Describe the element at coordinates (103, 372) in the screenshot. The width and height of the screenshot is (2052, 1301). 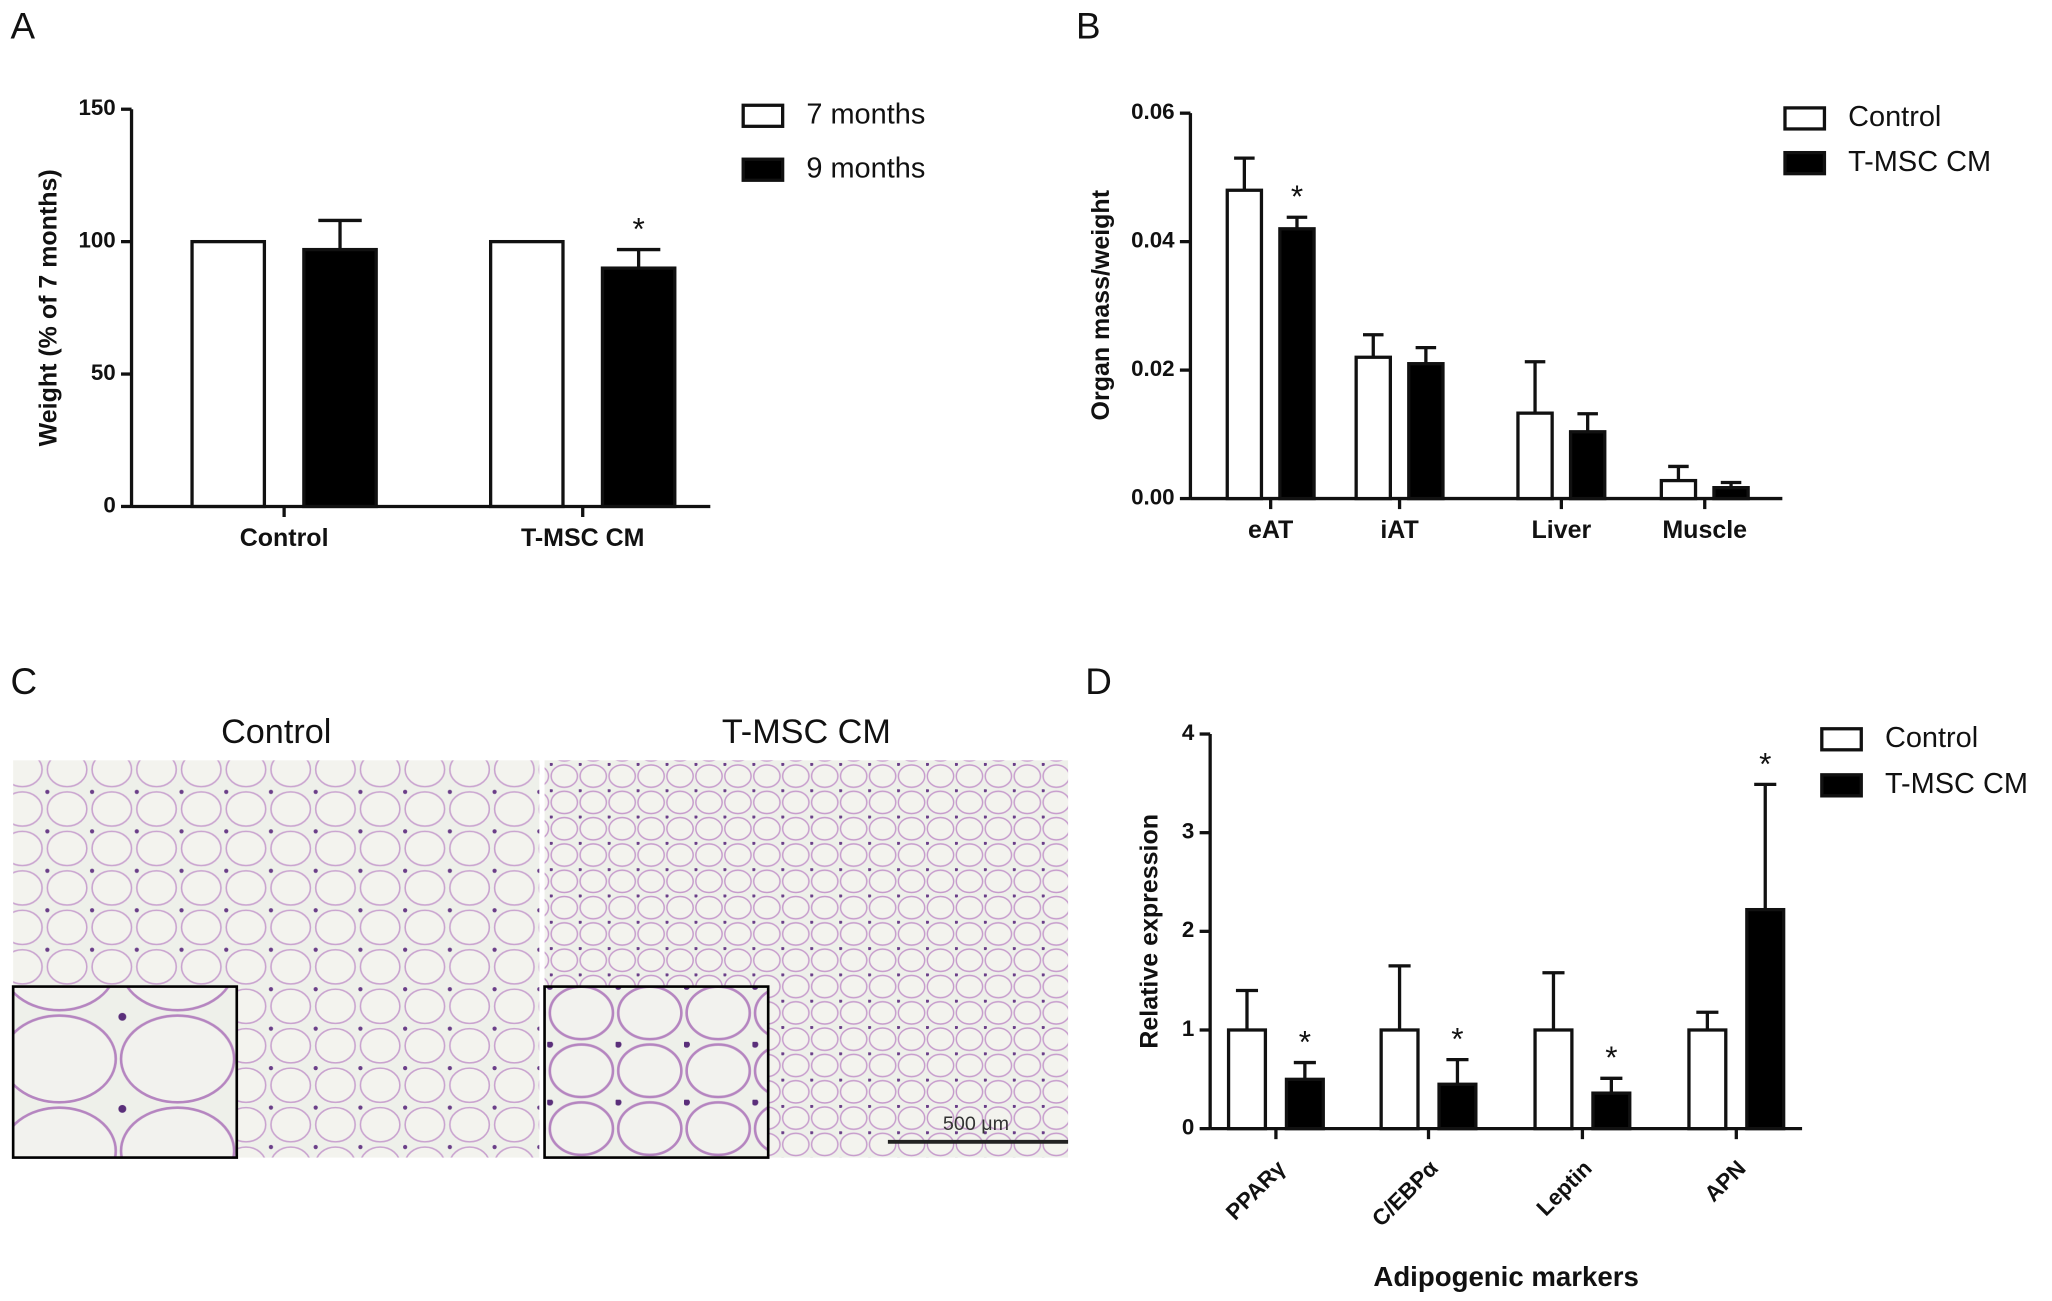
I see `y-tick-label: 50` at that location.